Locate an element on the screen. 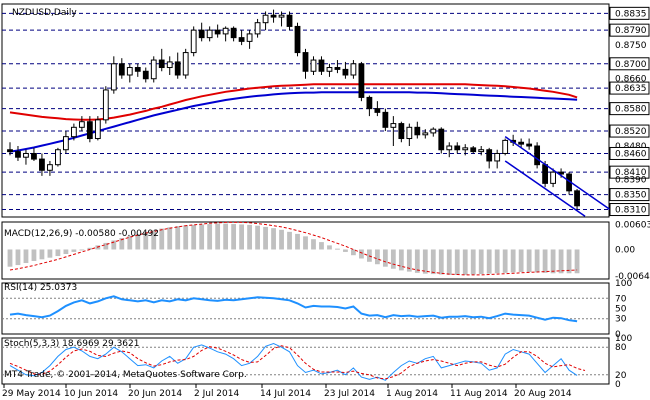 The height and width of the screenshot is (400, 650). rsi-frame is located at coordinates (305, 308).